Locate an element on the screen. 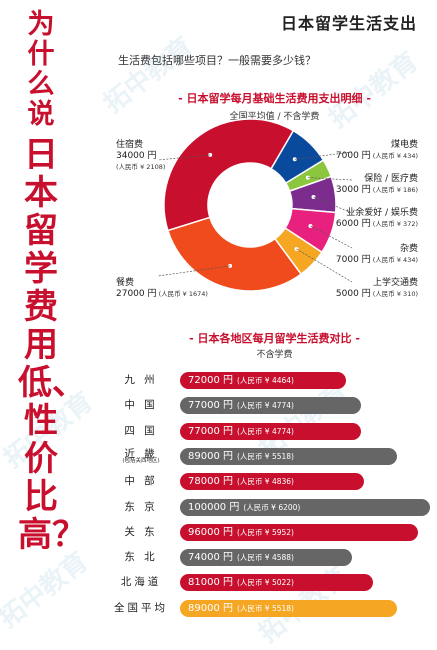 This screenshot has width=437, height=650. bar-row: 全国平均 89000 円 (人民币 ¥ 5518) is located at coordinates (272, 608).